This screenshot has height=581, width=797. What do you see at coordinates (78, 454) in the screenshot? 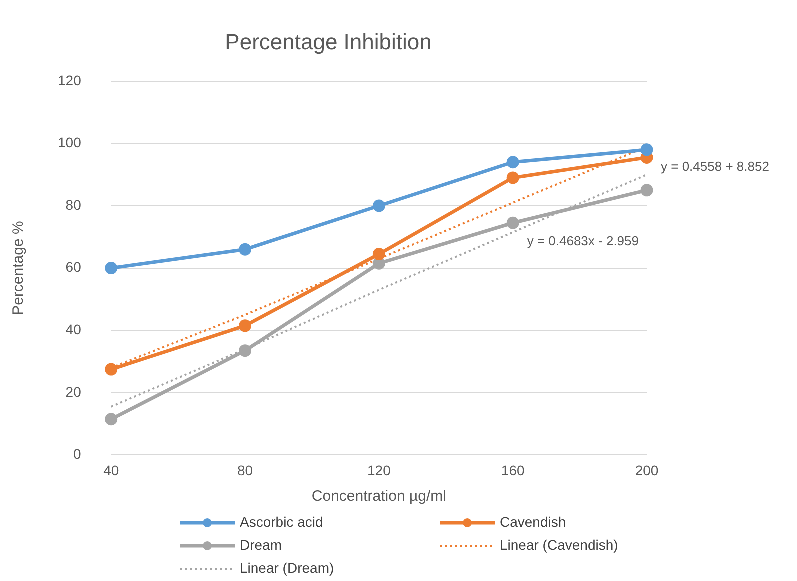
I see `y-tick-label: 0` at bounding box center [78, 454].